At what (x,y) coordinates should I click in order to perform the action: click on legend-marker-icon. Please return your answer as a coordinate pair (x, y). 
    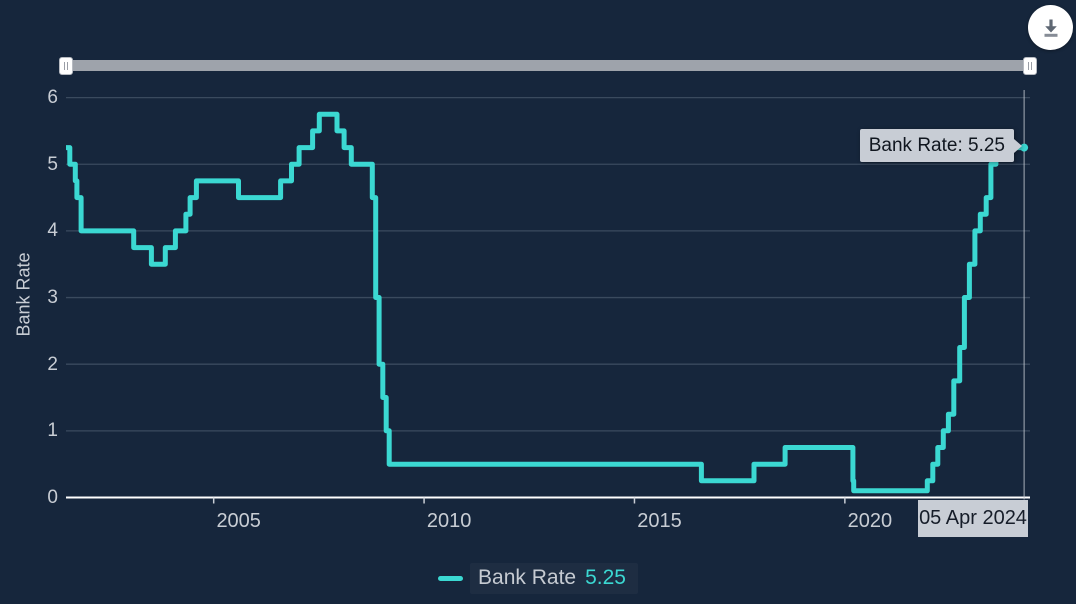
    Looking at the image, I should click on (451, 578).